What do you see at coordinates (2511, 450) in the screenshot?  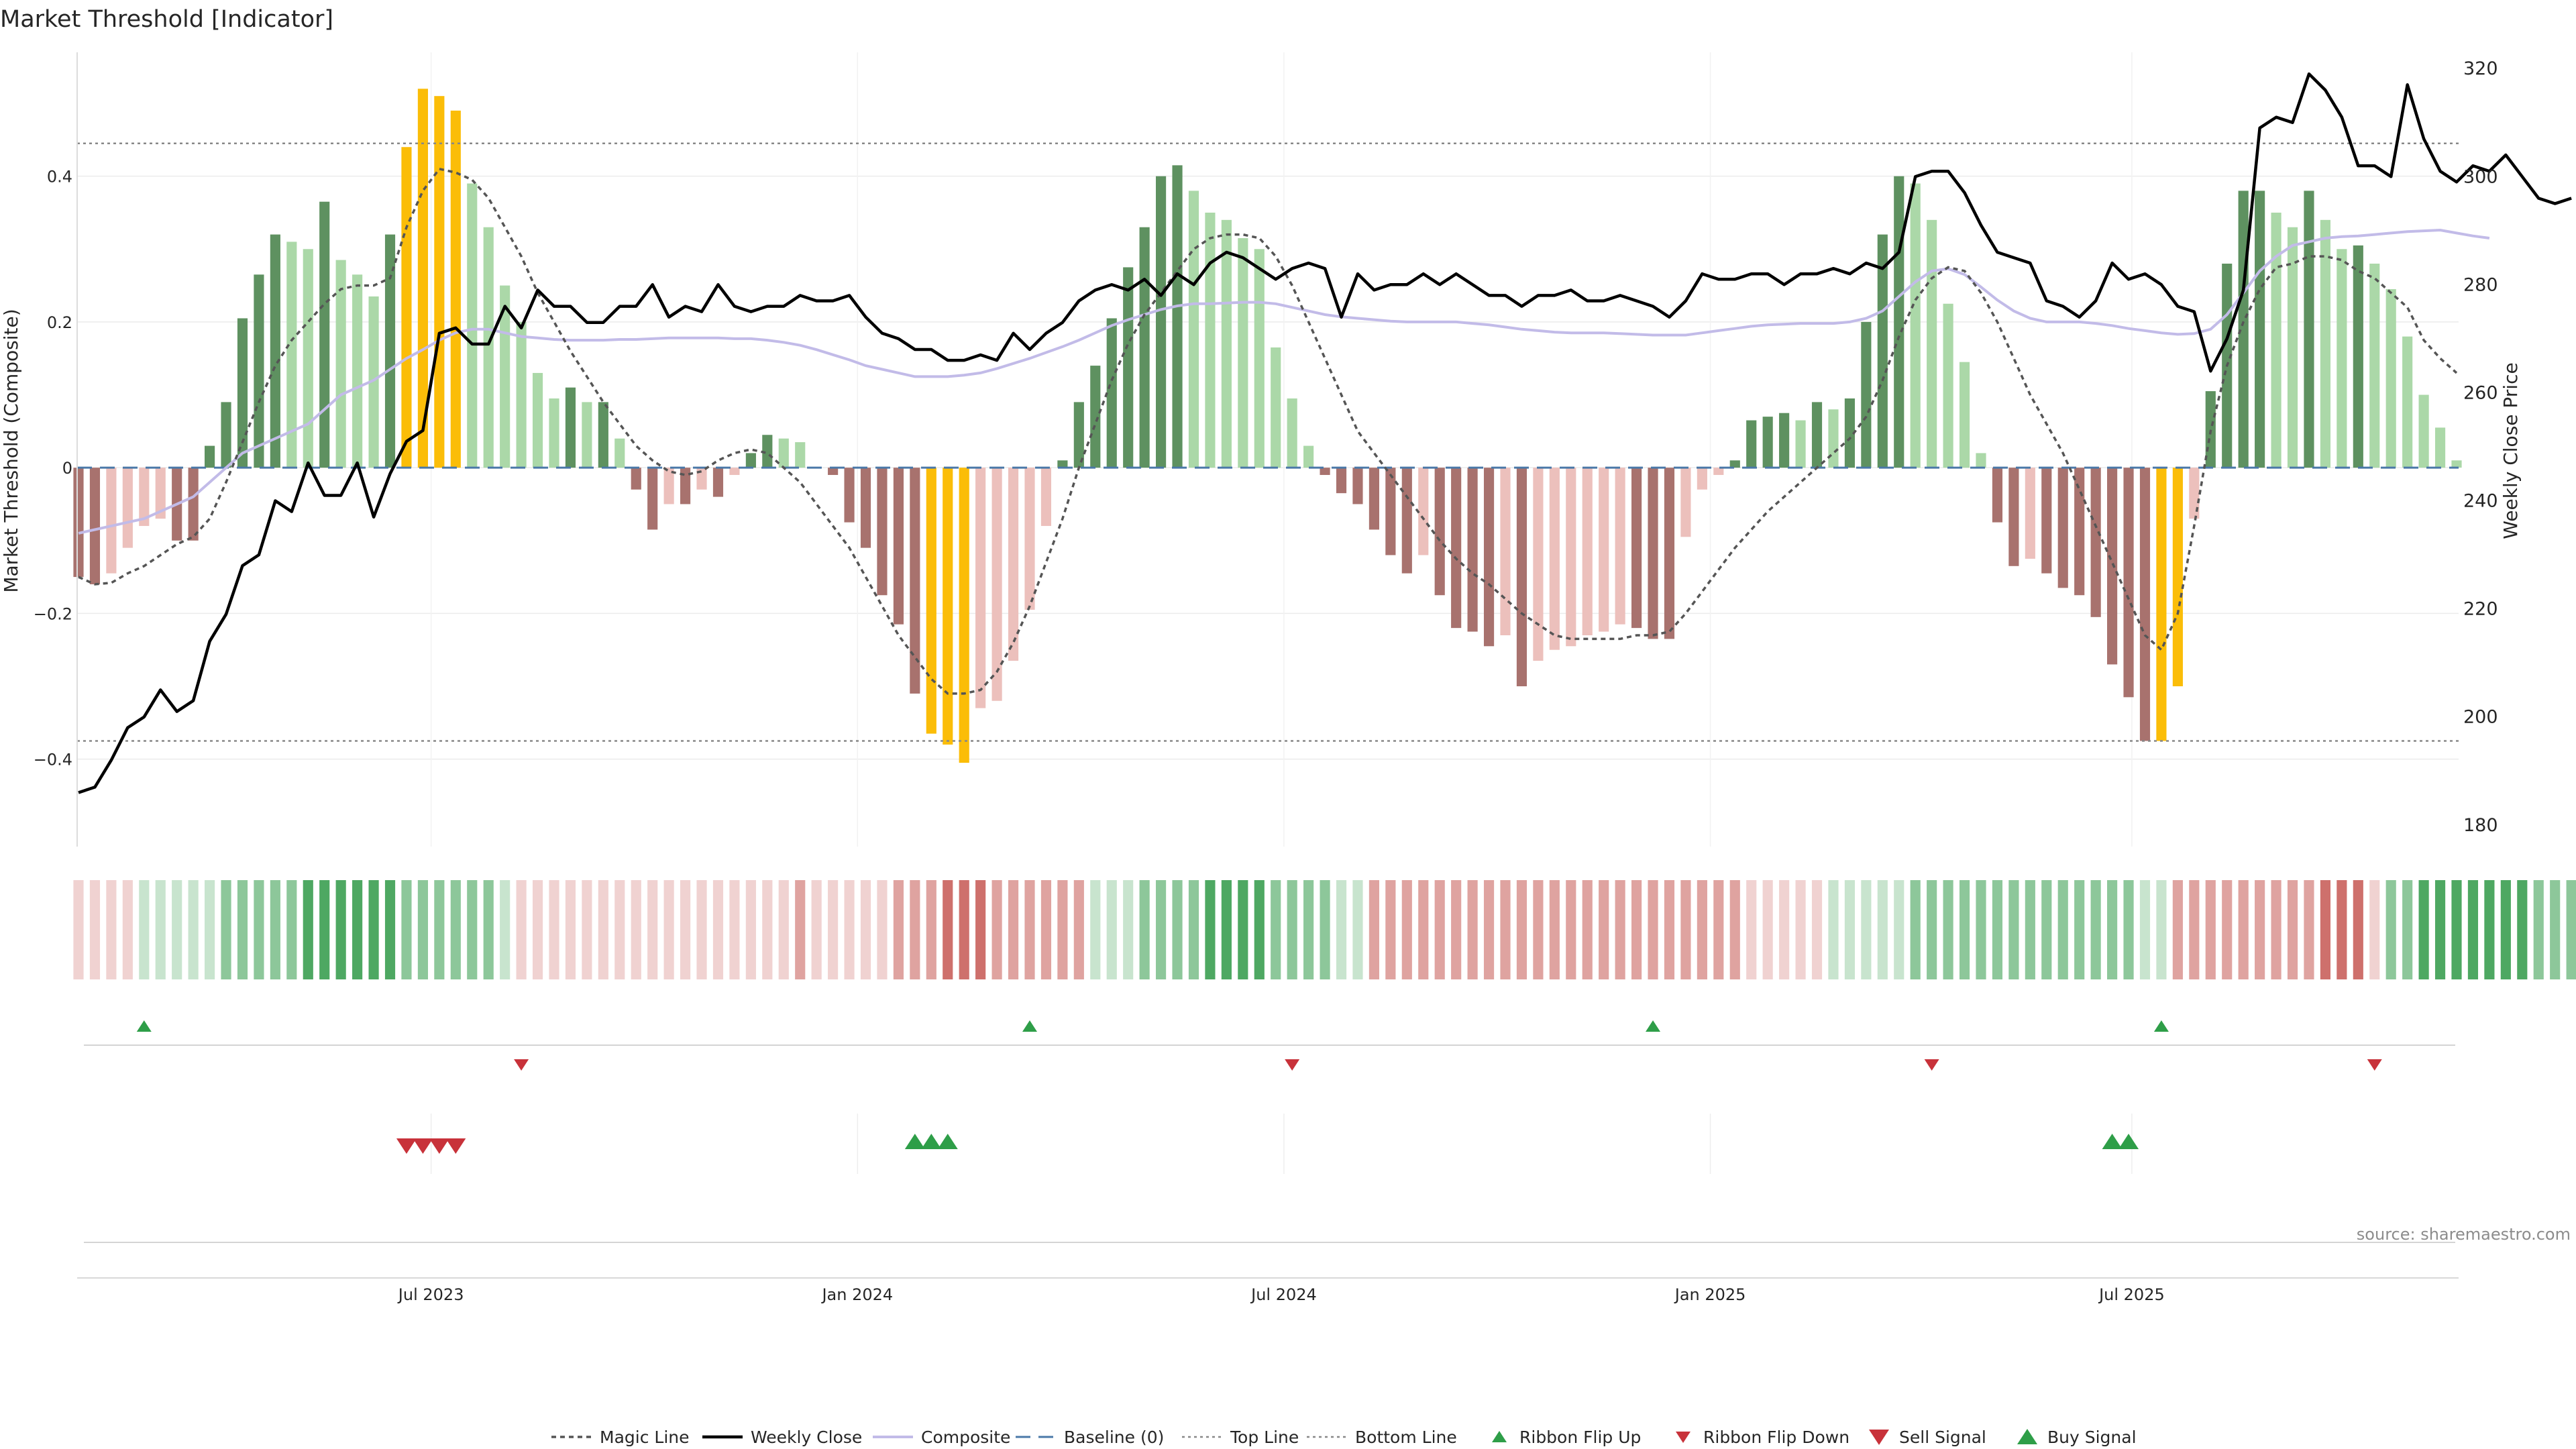 I see `y-axis-label-right: Weekly Close Price` at bounding box center [2511, 450].